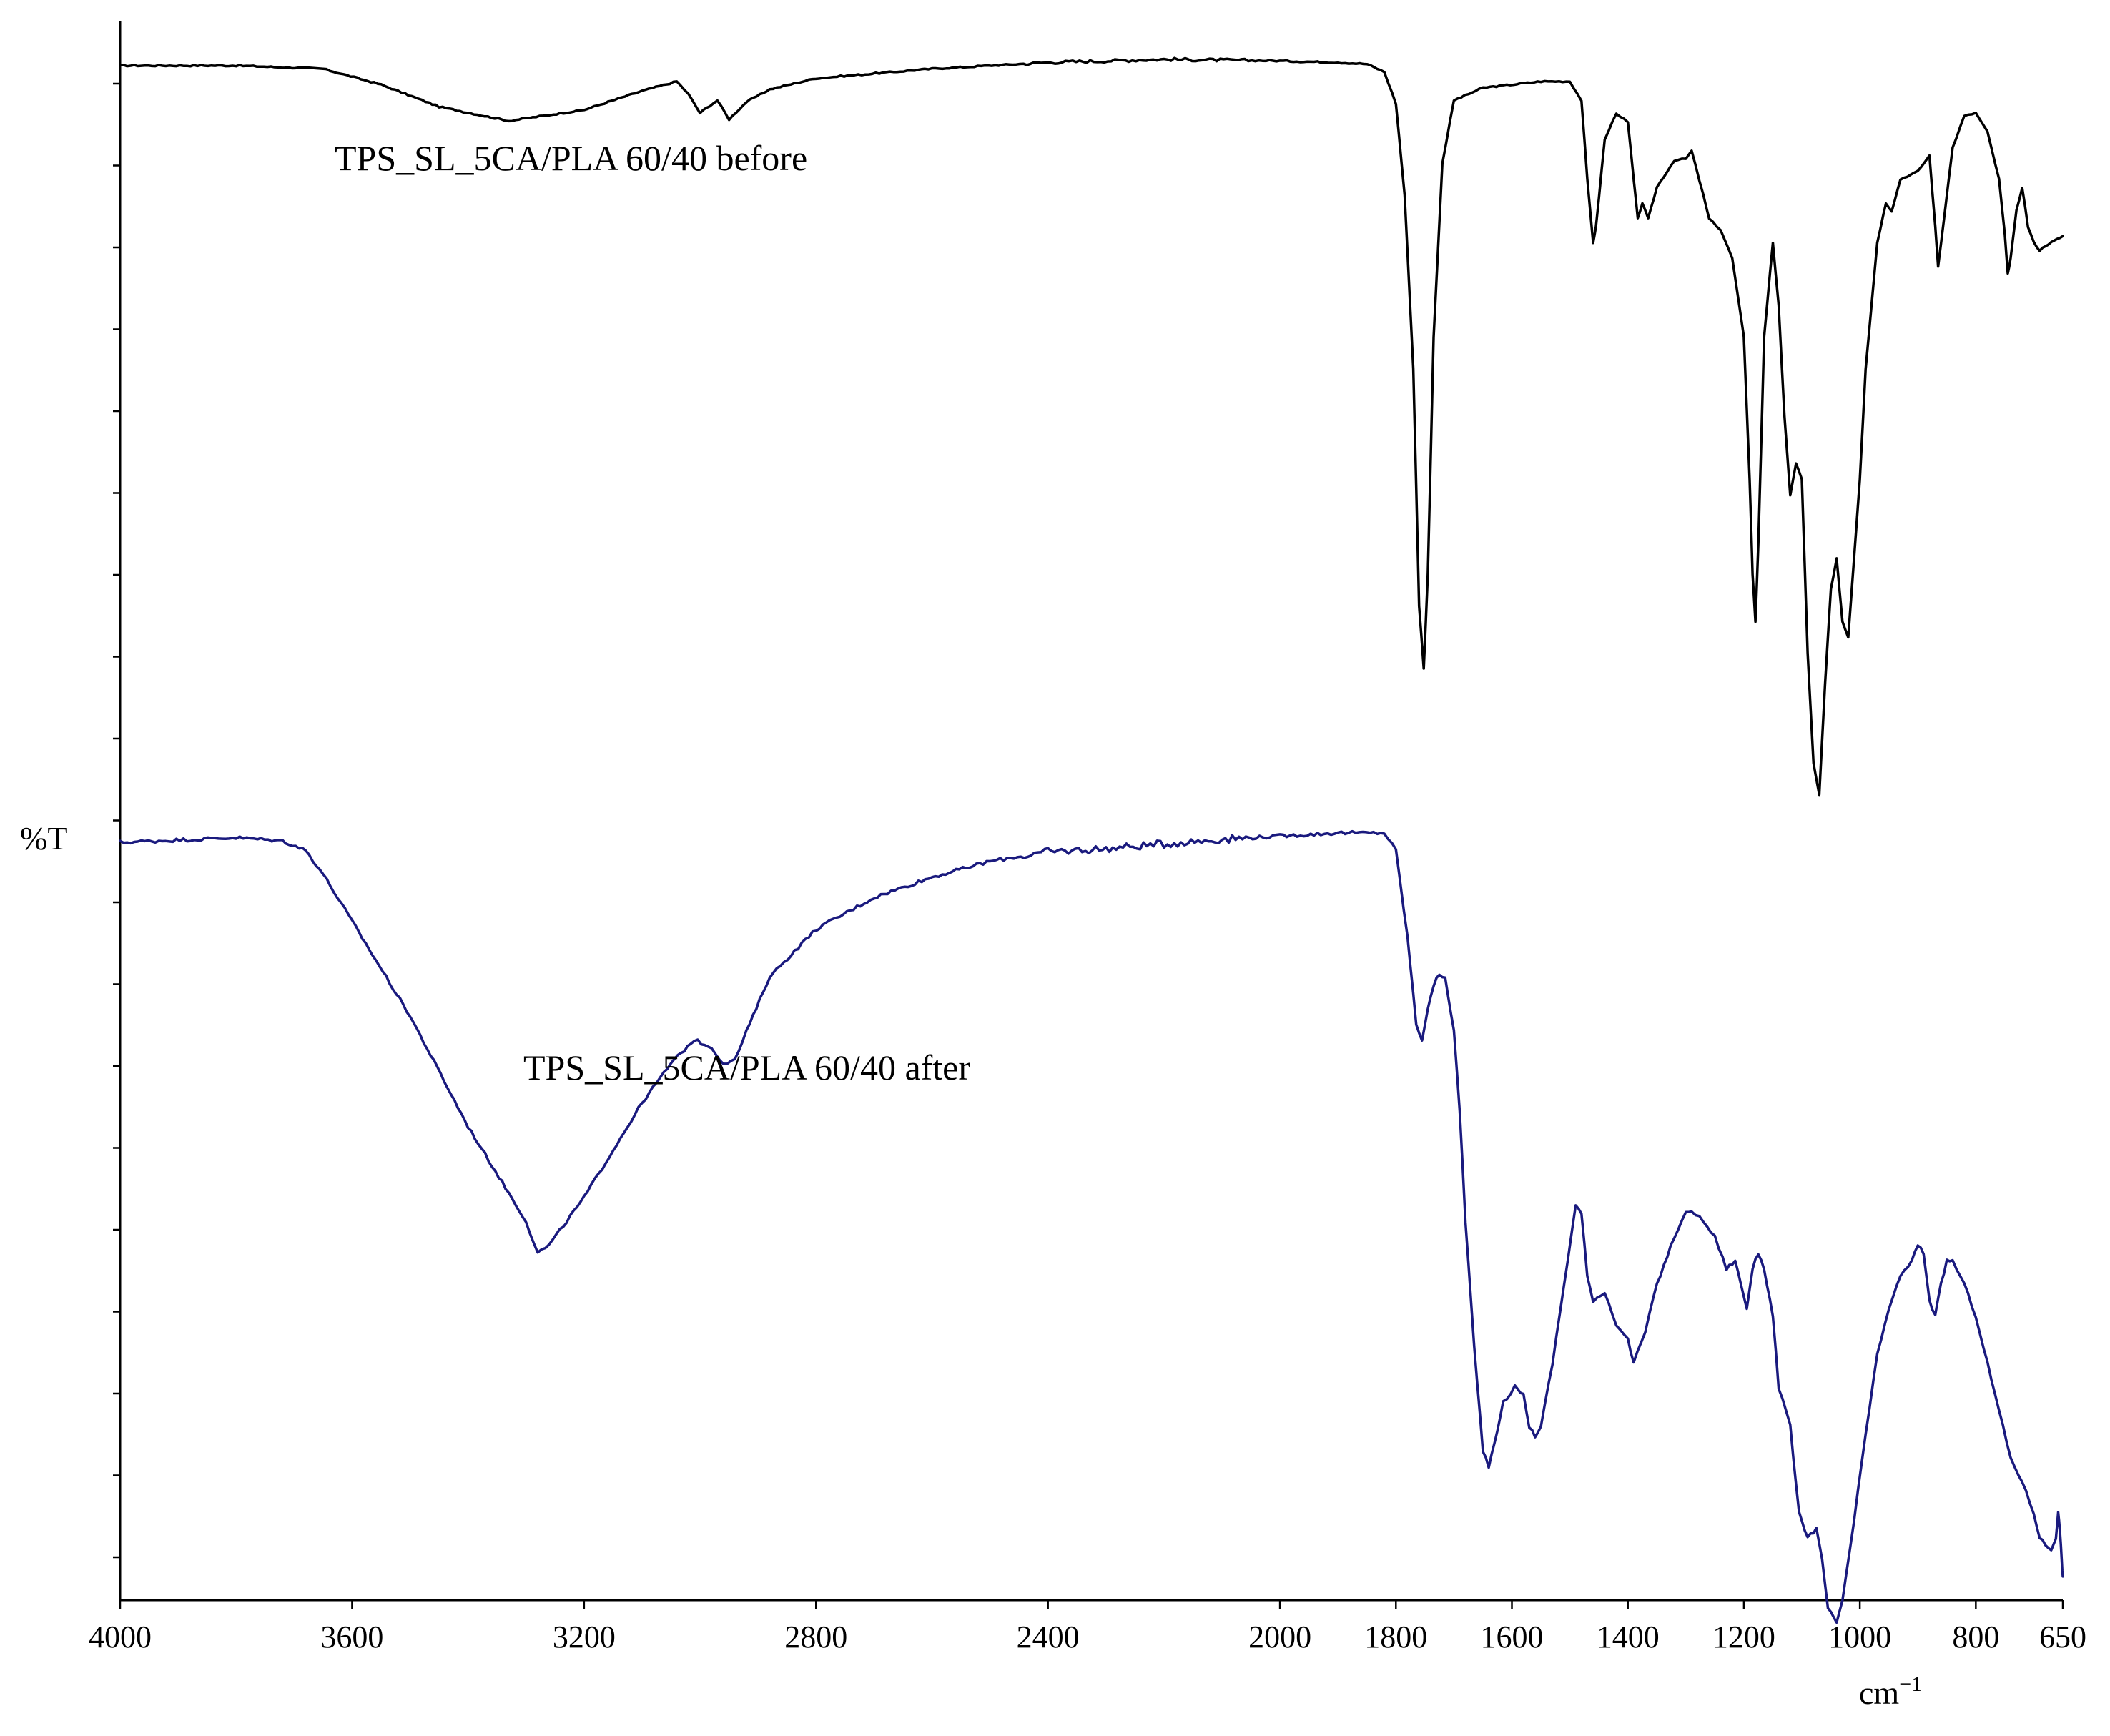 This screenshot has height=1736, width=2110. What do you see at coordinates (1279, 1636) in the screenshot?
I see `x-tick-label: 2000` at bounding box center [1279, 1636].